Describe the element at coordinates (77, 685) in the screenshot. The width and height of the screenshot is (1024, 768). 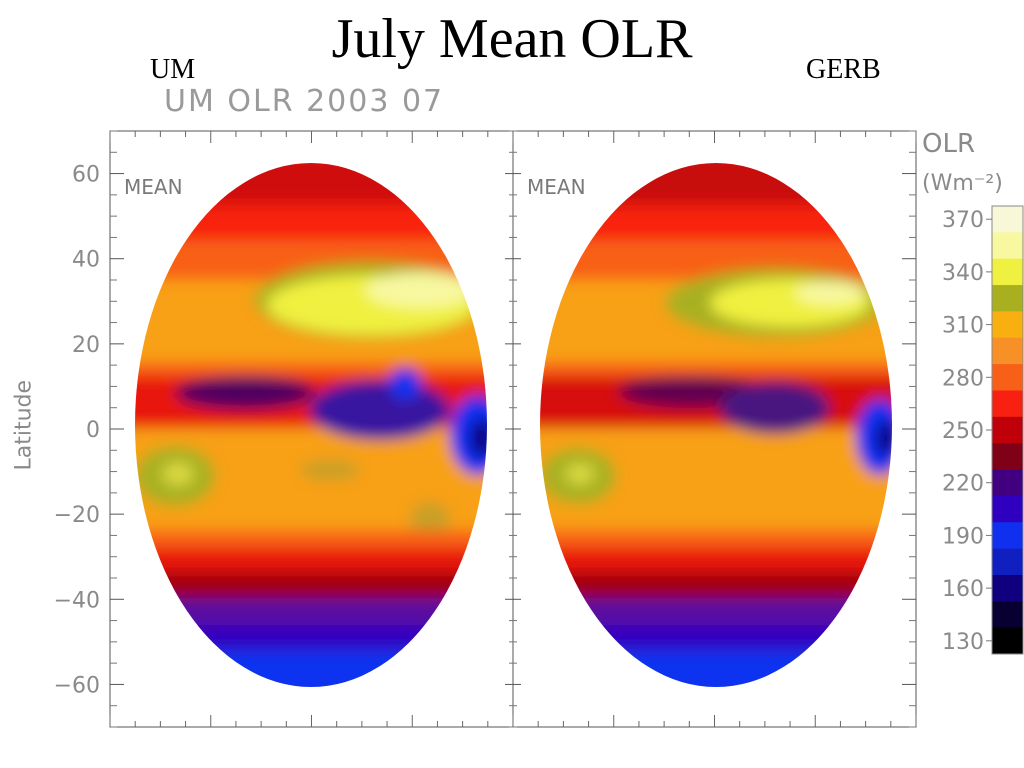
I see `y-tick-label: −60` at that location.